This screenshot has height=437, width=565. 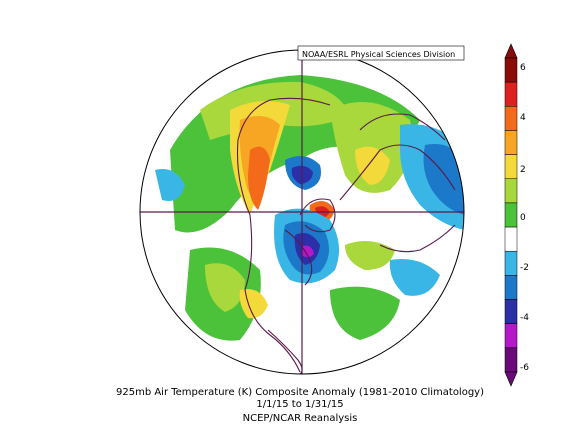 What do you see at coordinates (523, 218) in the screenshot?
I see `colorbar-tick-label: 0` at bounding box center [523, 218].